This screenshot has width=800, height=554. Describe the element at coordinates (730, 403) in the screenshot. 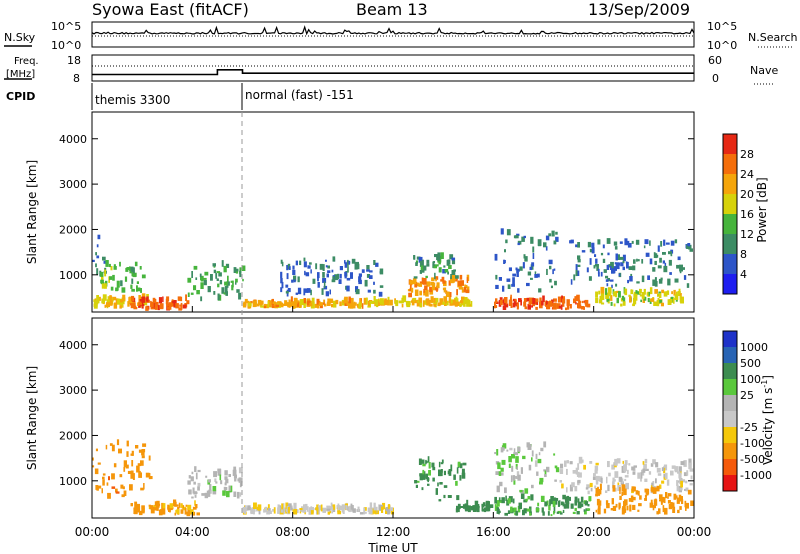

I see `colorbar-swatch` at that location.